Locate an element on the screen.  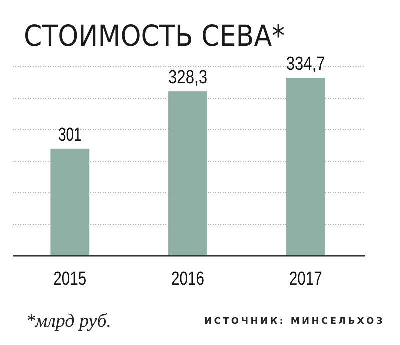
x-tick-label: 2015 is located at coordinates (75, 279).